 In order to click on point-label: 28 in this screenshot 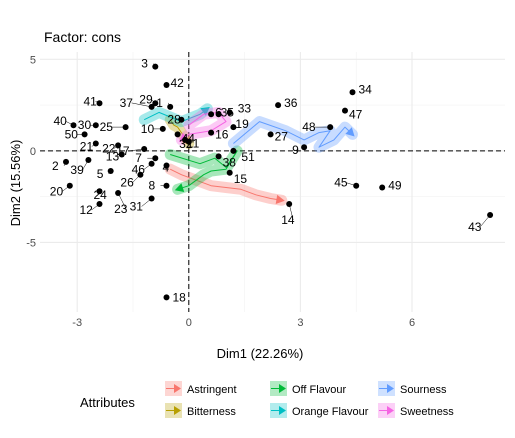, I will do `click(174, 120)`.